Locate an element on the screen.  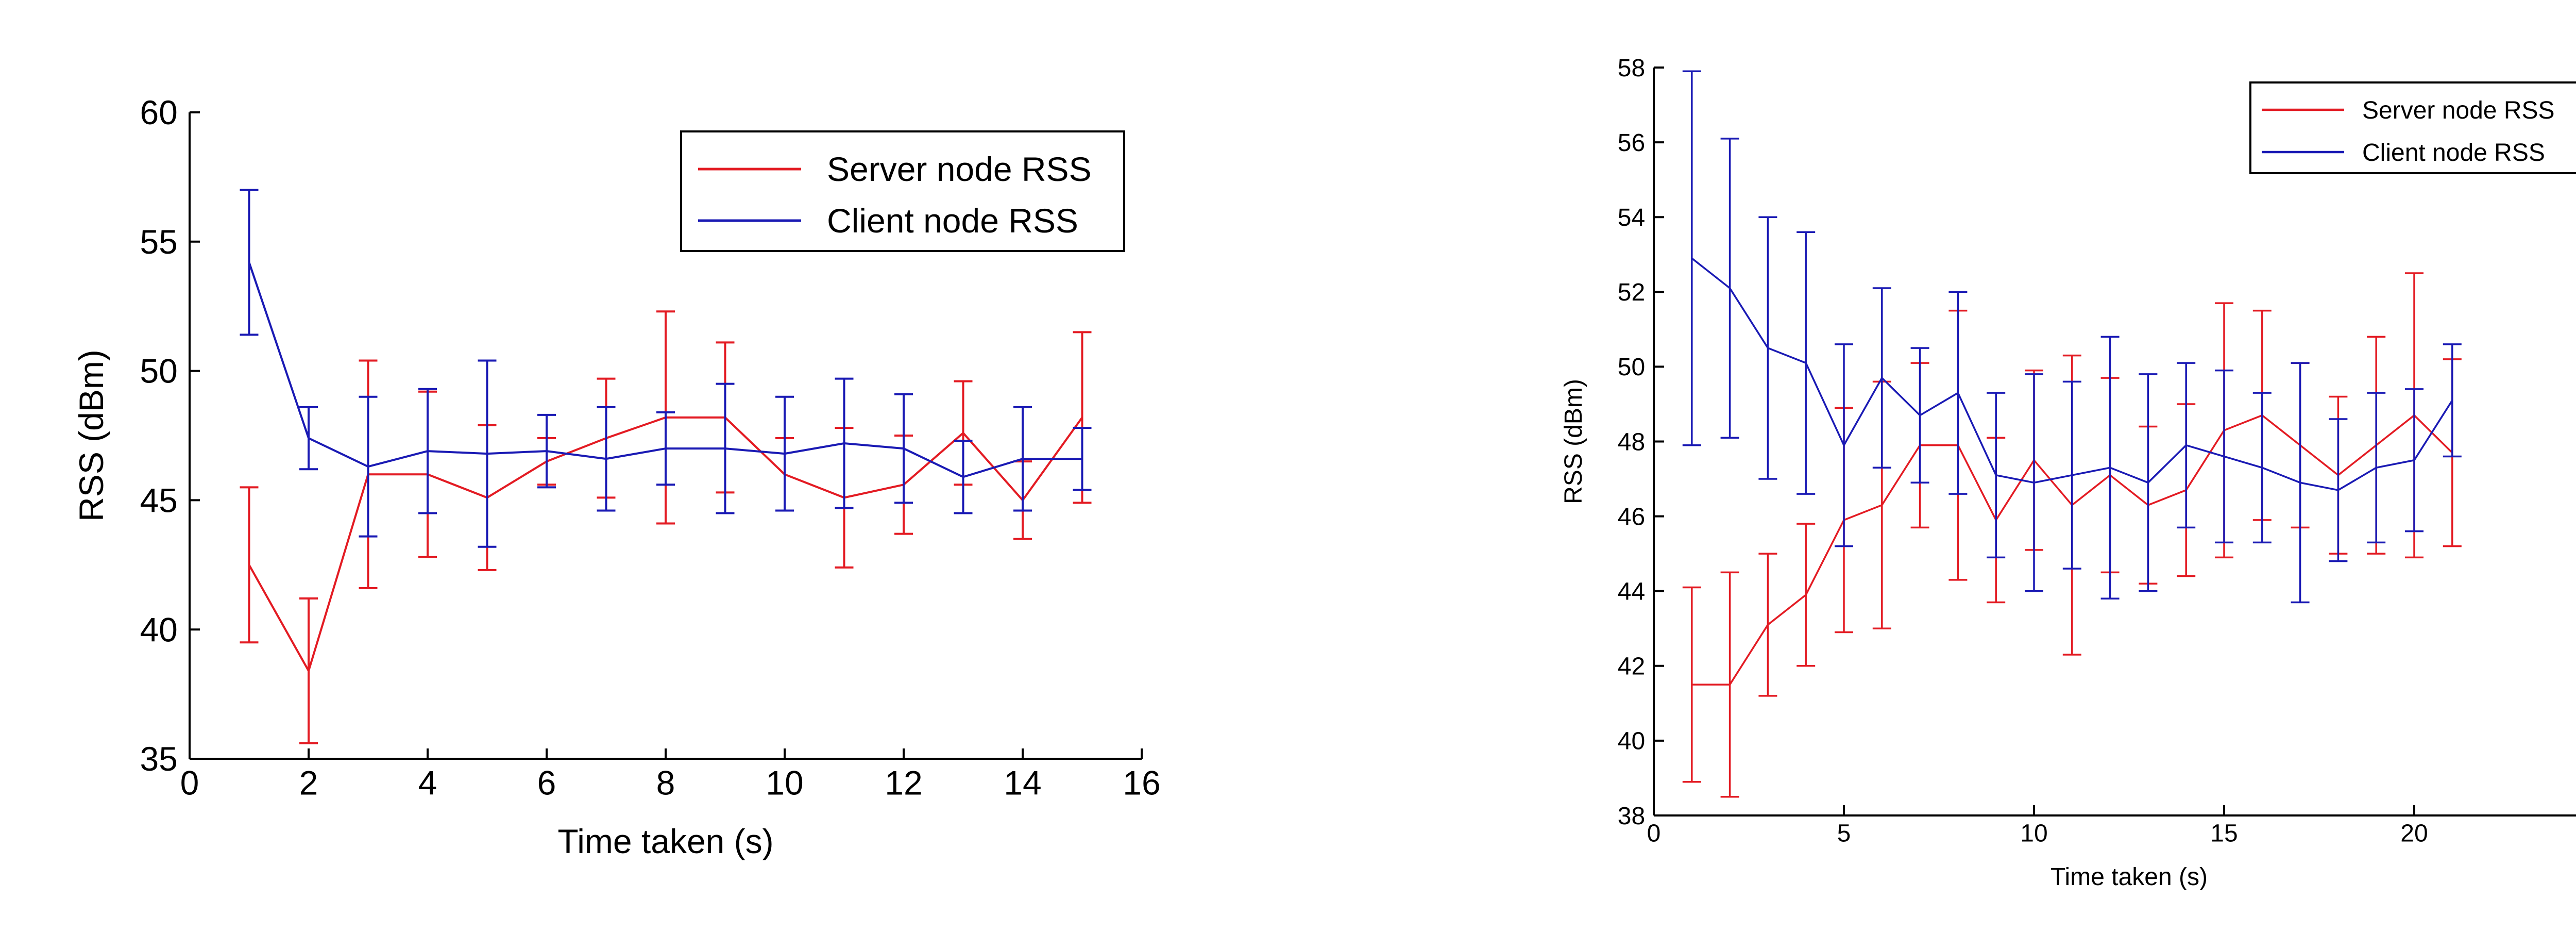
x-tick-label: 6 is located at coordinates (546, 782).